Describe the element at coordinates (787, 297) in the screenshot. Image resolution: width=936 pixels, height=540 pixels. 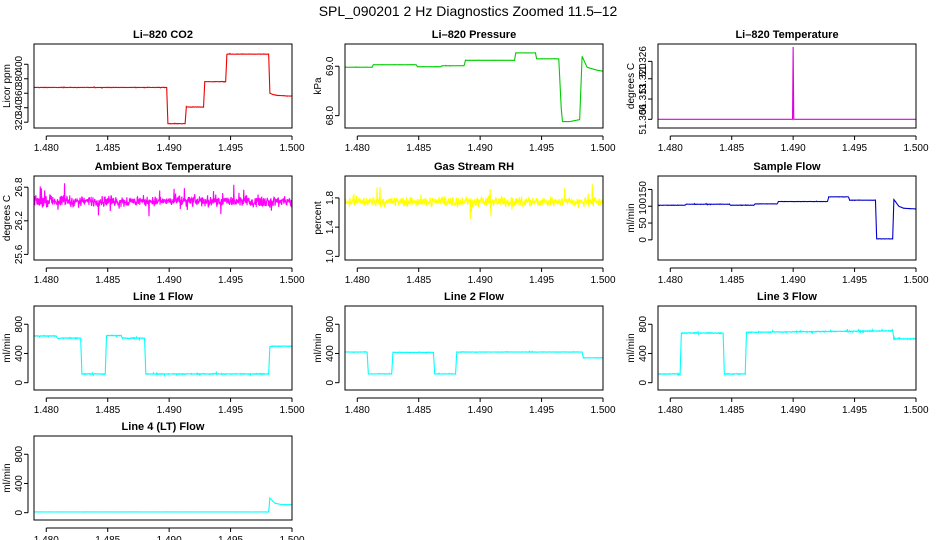
I see `panel-title: Line 3 Flow` at that location.